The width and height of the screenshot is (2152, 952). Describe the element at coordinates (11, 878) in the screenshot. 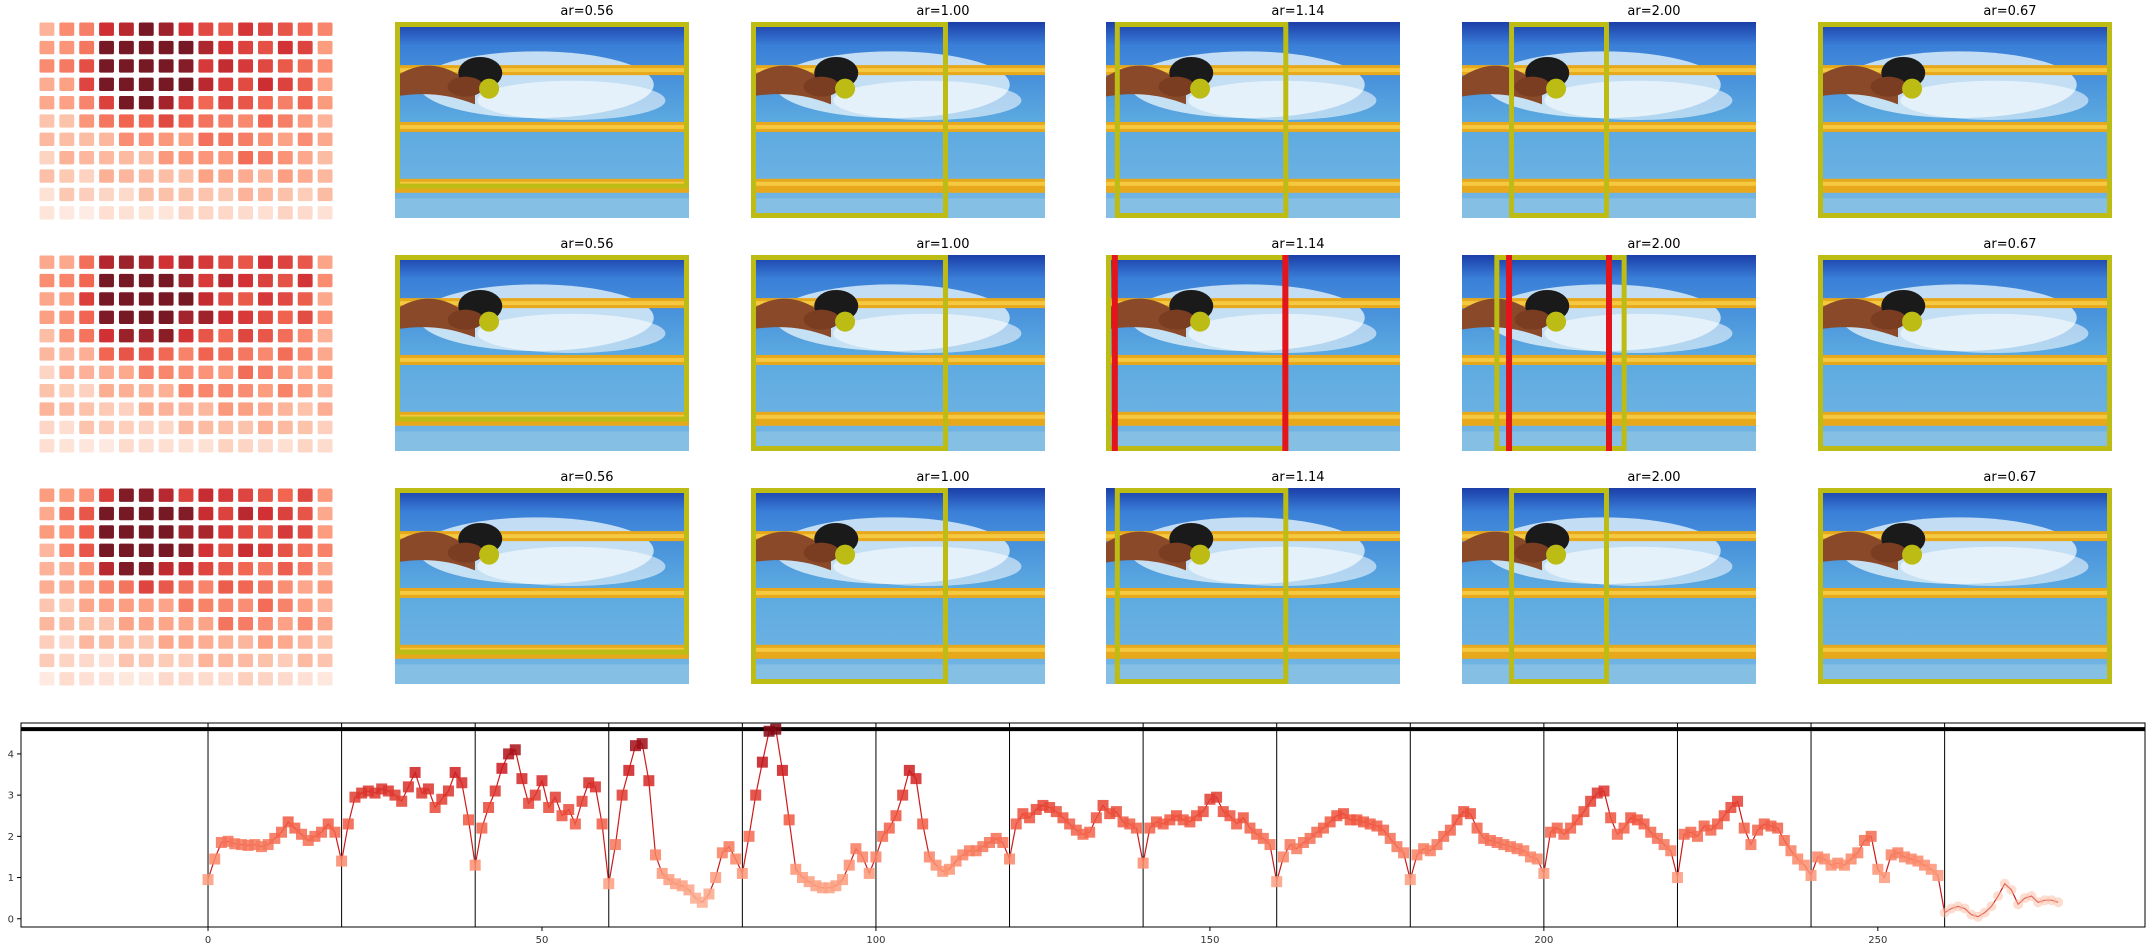

I see `y-tick-label: 1` at that location.